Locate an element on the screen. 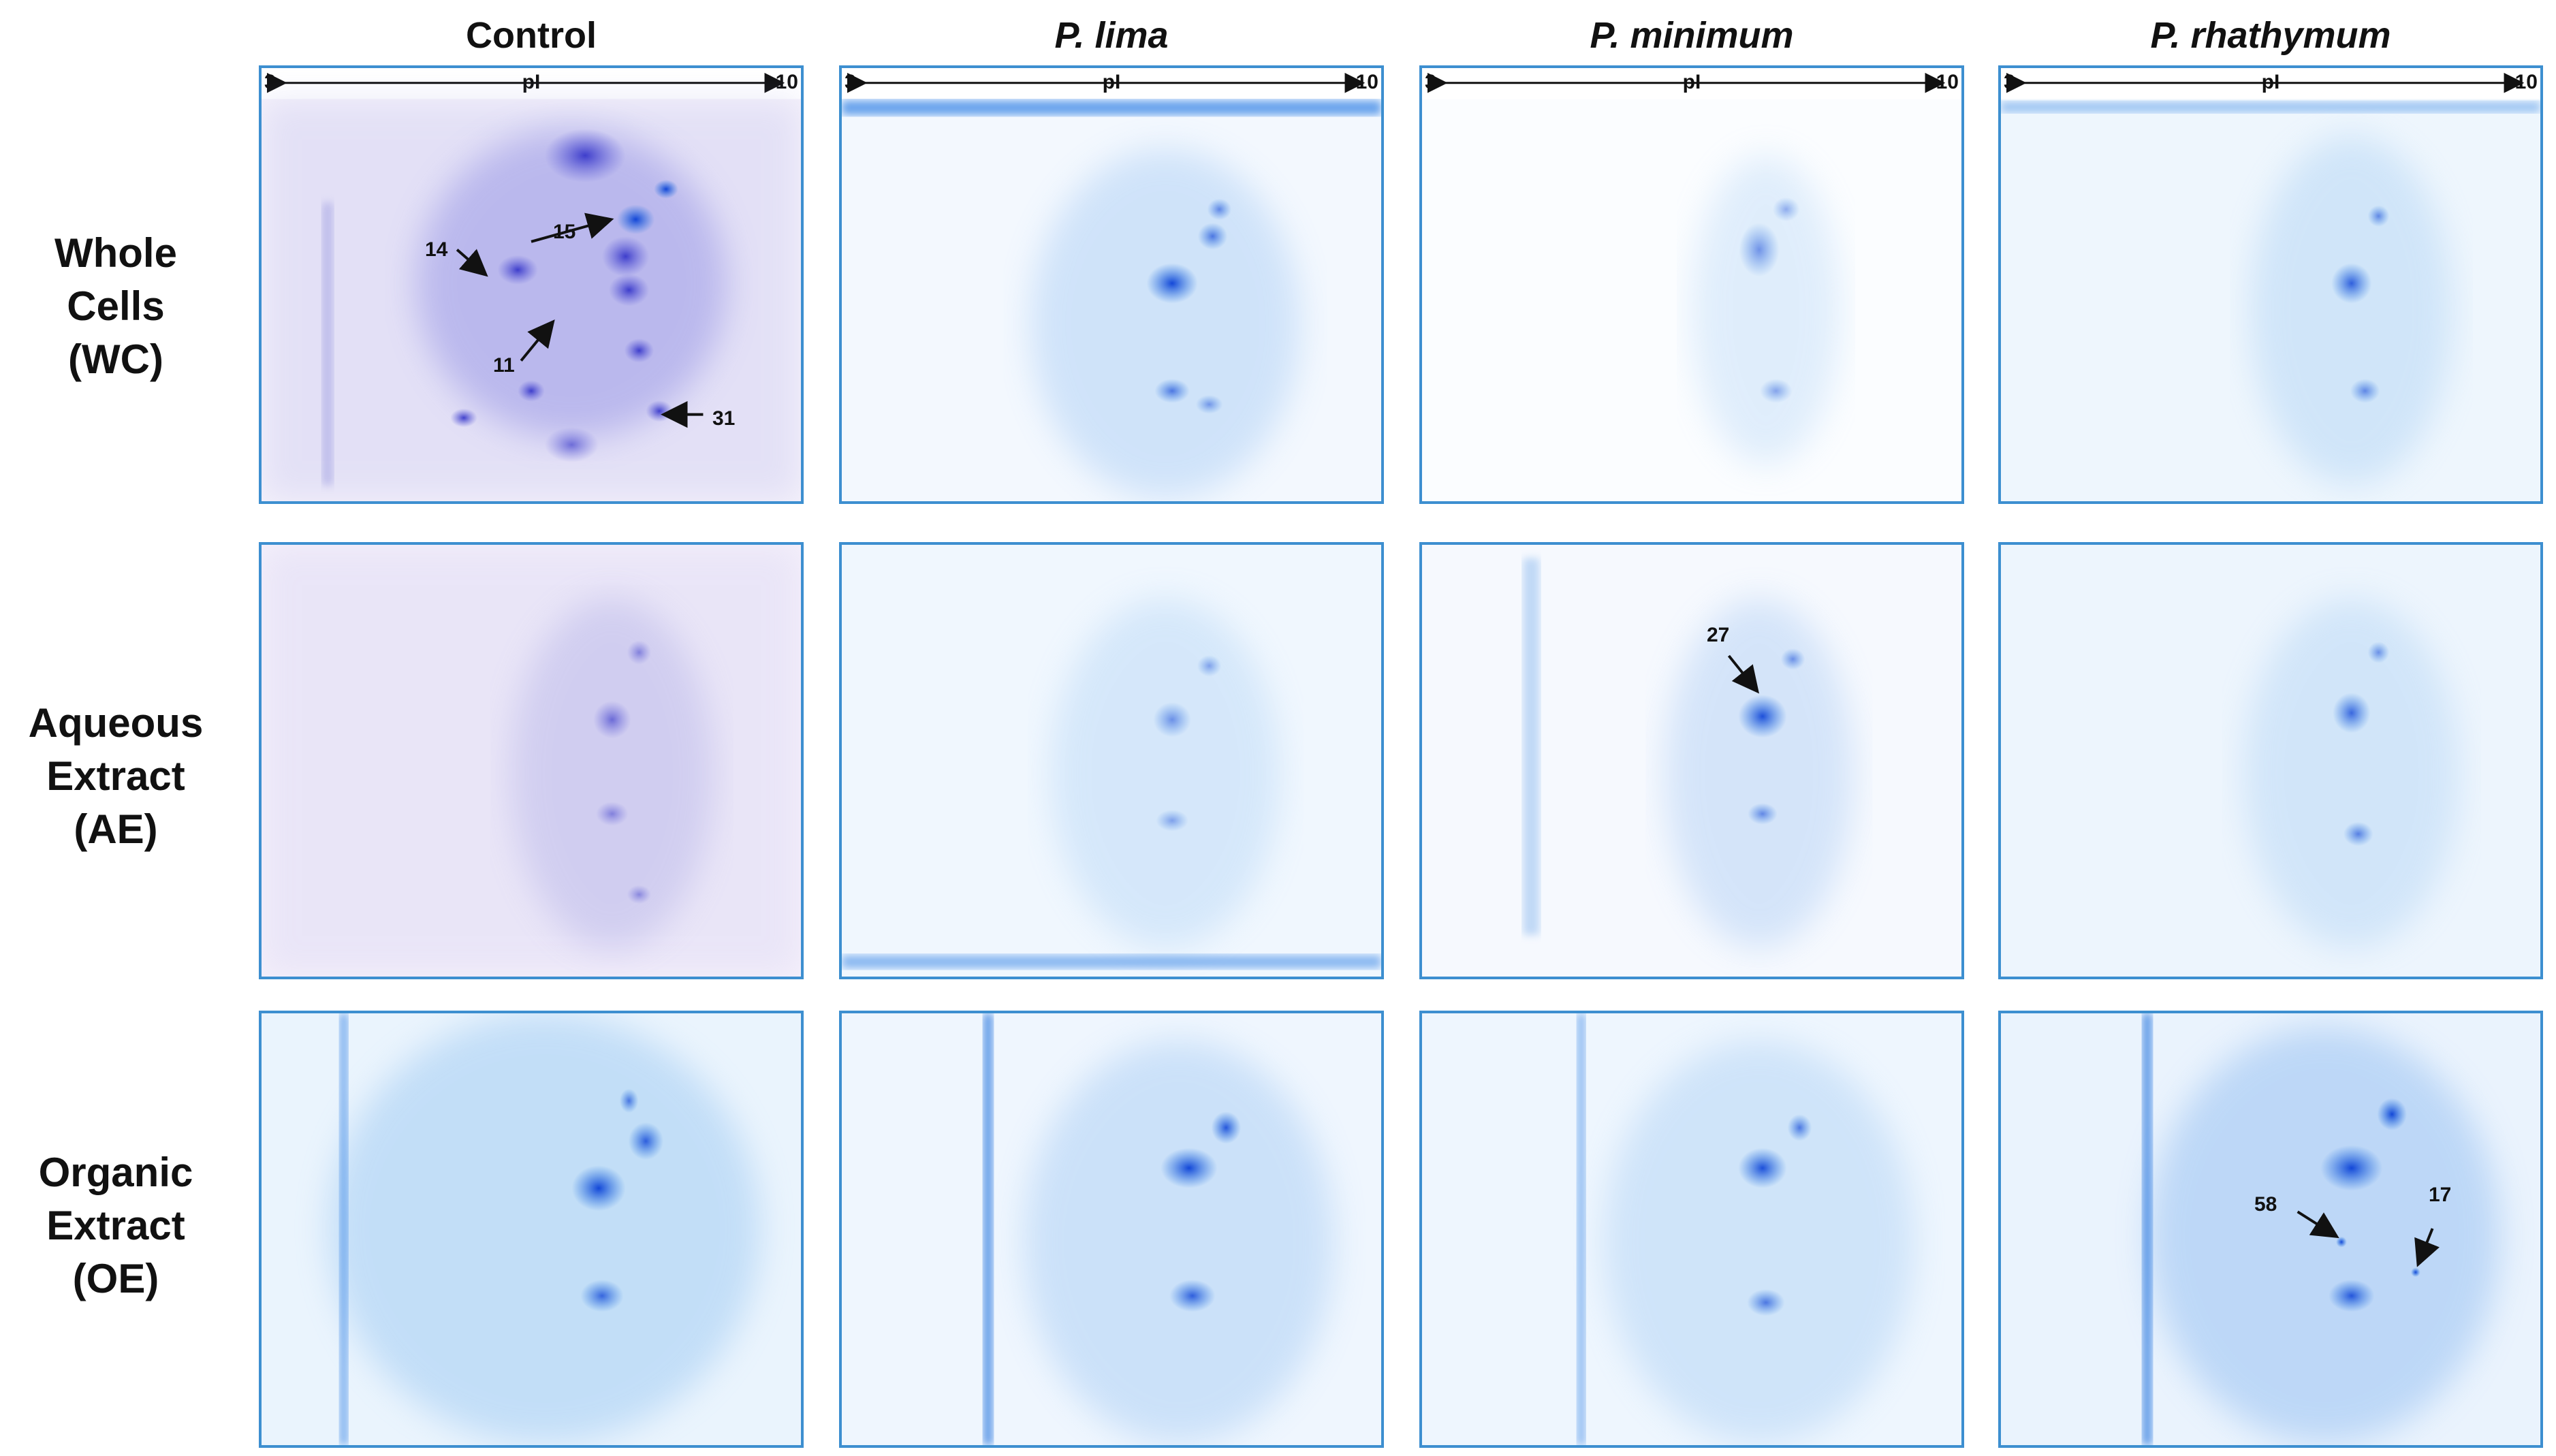  gel-p-minimum-ae: 27 is located at coordinates (1691, 760).